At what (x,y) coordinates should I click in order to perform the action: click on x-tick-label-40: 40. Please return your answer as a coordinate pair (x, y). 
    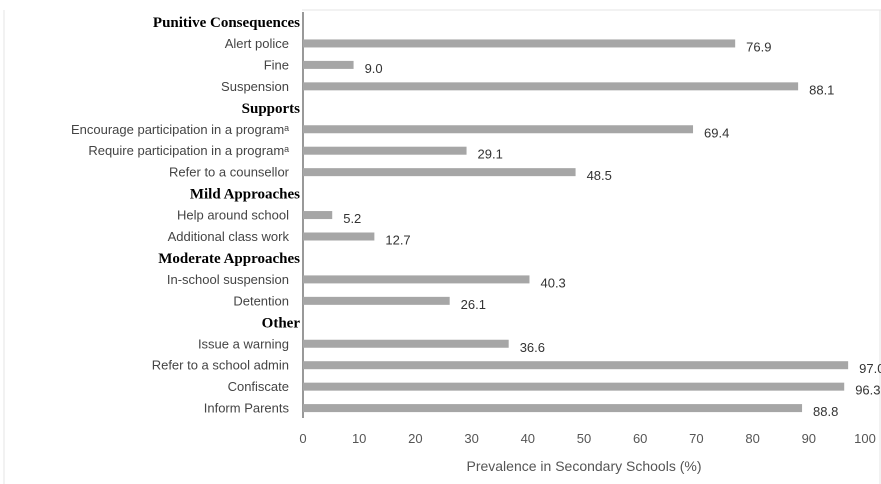
    Looking at the image, I should click on (528, 438).